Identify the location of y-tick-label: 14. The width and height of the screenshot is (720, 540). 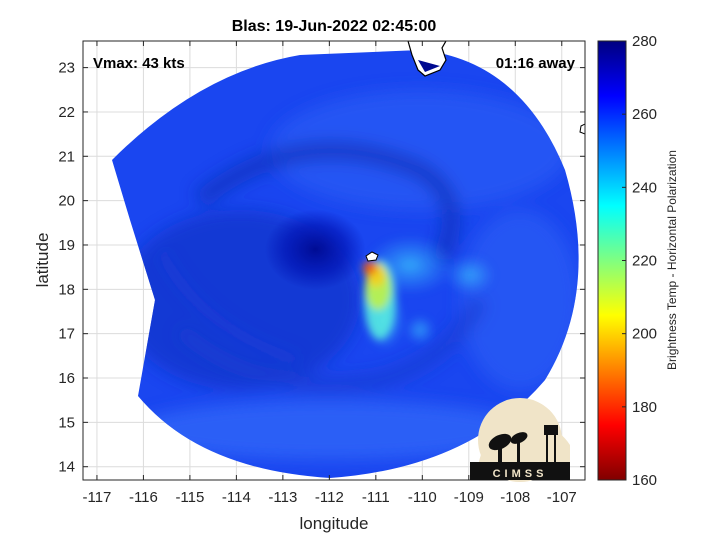
(66, 467).